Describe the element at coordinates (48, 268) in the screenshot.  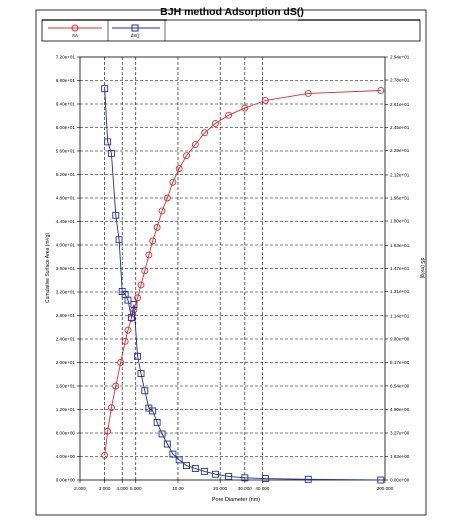
I see `y-axis-left-title: Cumulative Surface Area (m²/g)` at that location.